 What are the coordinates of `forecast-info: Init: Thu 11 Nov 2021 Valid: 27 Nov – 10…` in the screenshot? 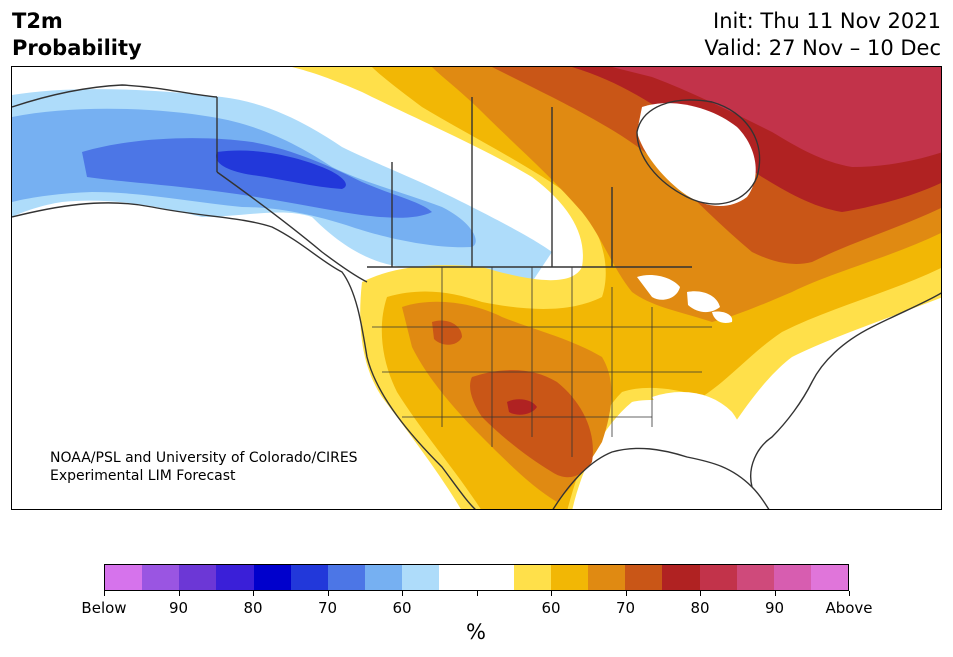 It's located at (822, 35).